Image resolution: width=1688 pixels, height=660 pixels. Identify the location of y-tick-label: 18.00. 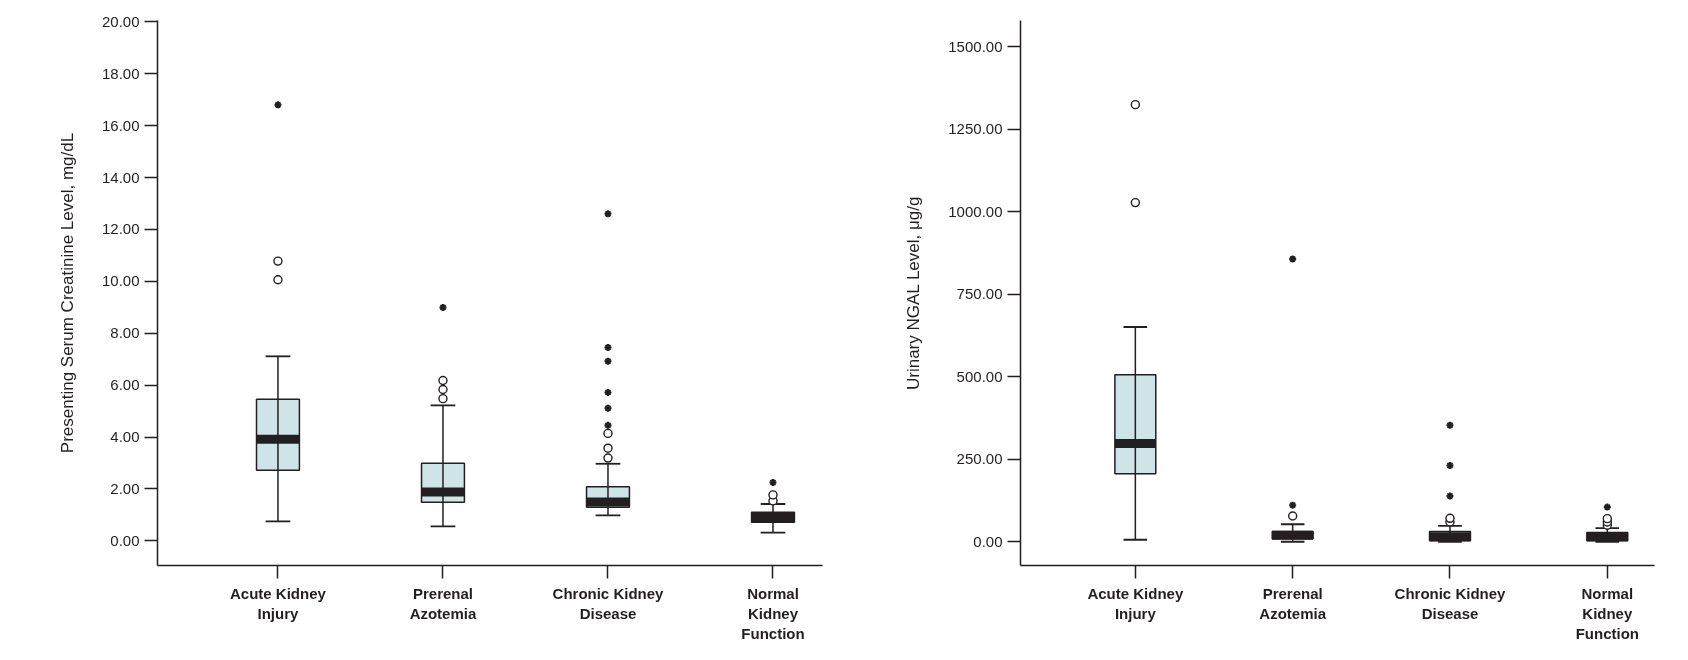
(120, 73).